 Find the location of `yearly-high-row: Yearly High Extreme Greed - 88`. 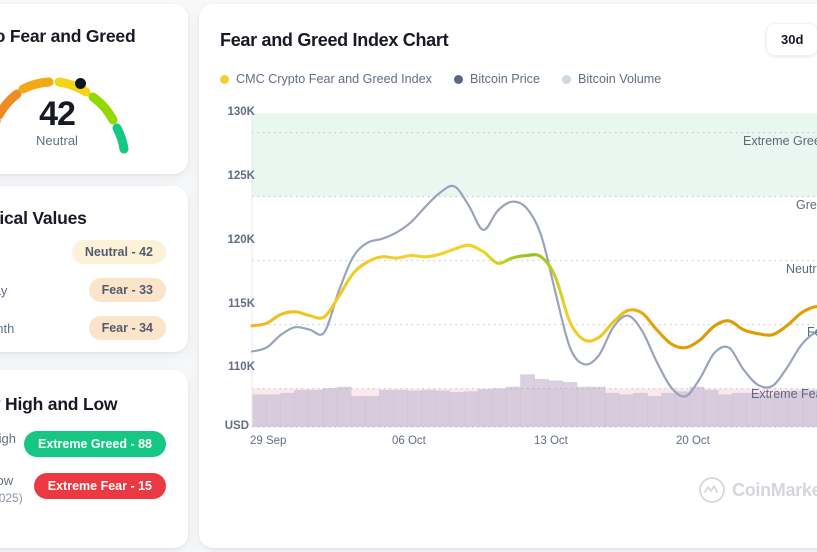

yearly-high-row: Yearly High Extreme Greed - 88 is located at coordinates (94, 444).